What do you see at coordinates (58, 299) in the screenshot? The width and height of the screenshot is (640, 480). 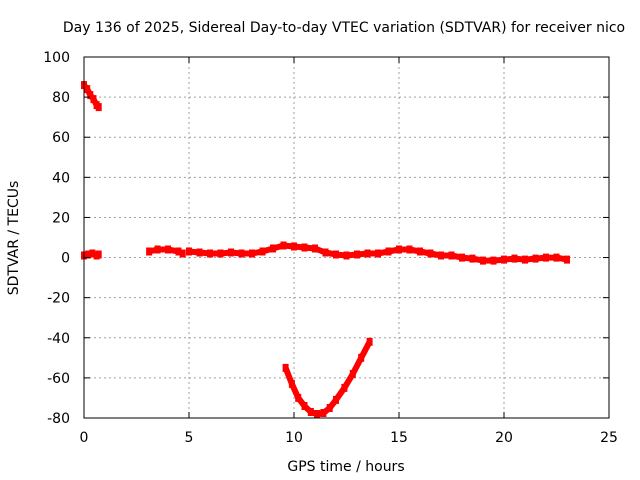 I see `y-tick-label: -20` at bounding box center [58, 299].